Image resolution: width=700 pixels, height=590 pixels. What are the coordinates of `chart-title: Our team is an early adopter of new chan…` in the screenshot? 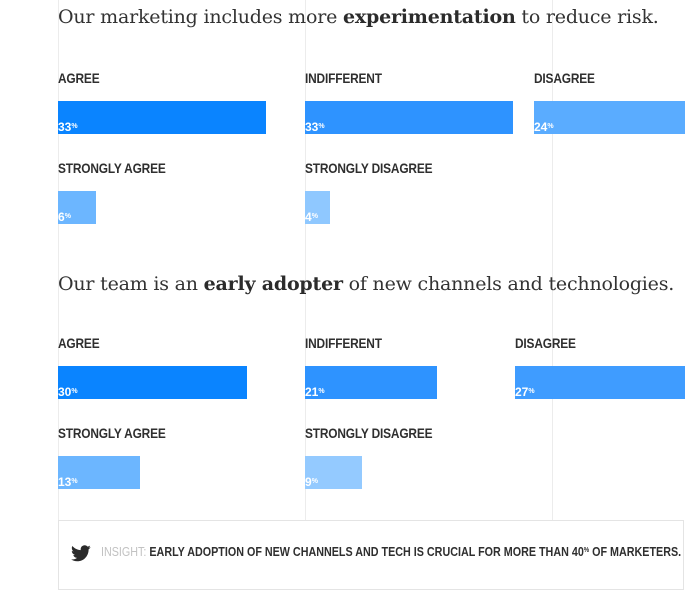 It's located at (366, 284).